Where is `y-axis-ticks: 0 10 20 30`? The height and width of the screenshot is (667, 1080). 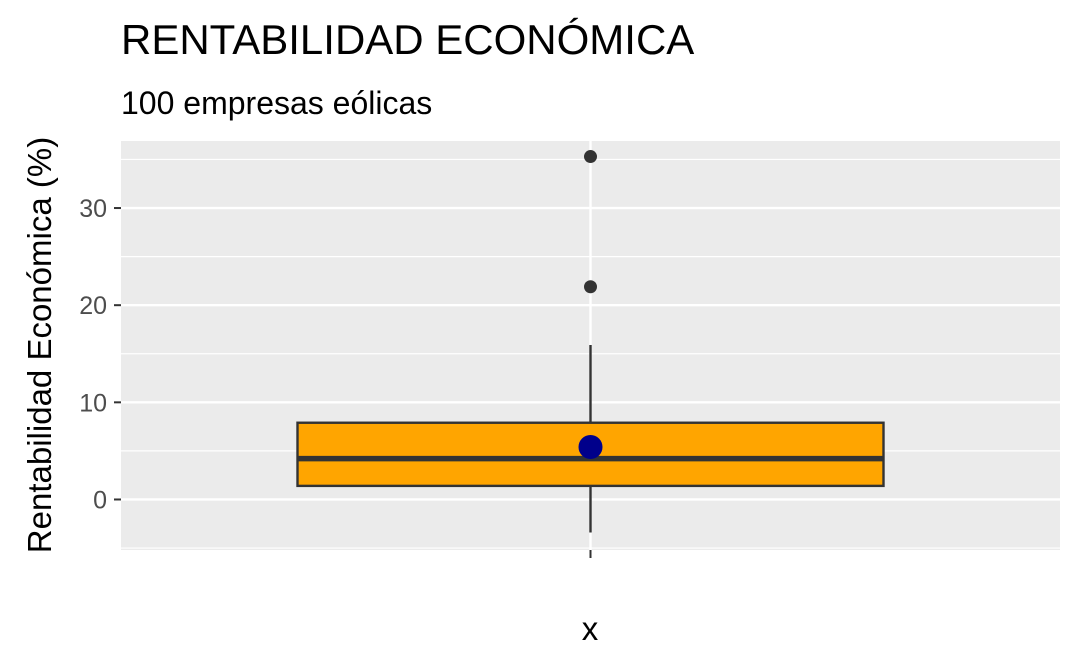
y-axis-ticks: 0 10 20 30 is located at coordinates (100, 354).